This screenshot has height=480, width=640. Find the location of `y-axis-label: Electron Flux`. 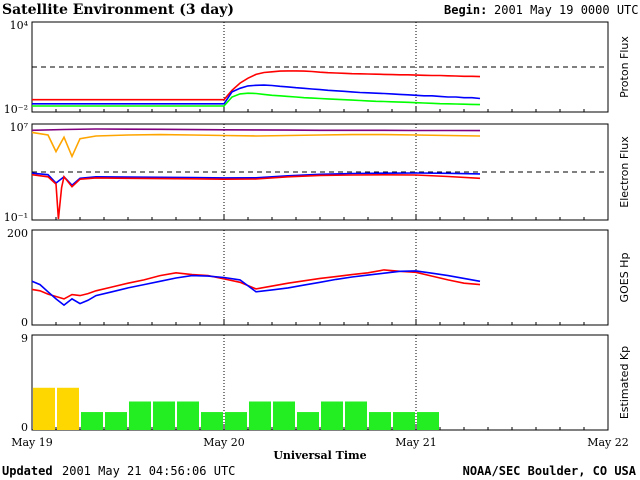

y-axis-label: Electron Flux is located at coordinates (624, 172).